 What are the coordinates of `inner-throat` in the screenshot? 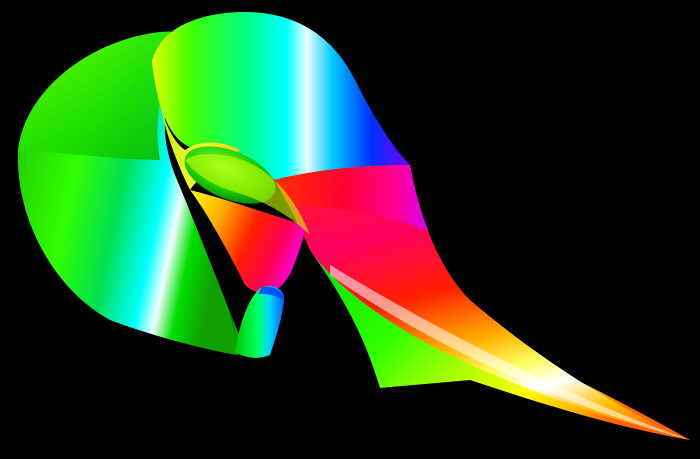 It's located at (247, 242).